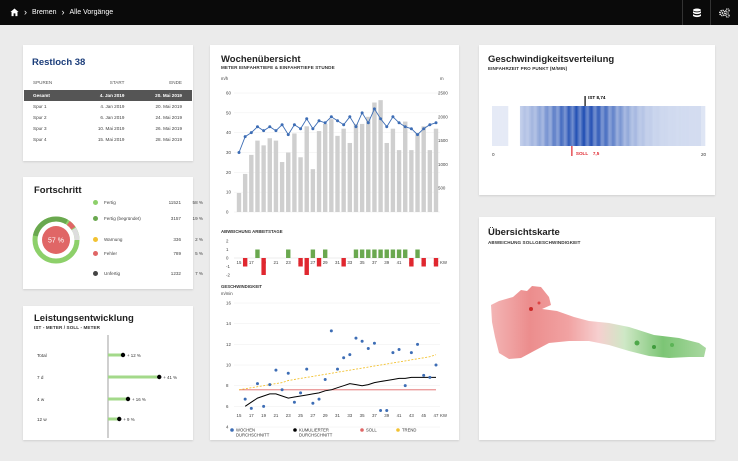  I want to click on ist-label: IST 8,74, so click(597, 97).